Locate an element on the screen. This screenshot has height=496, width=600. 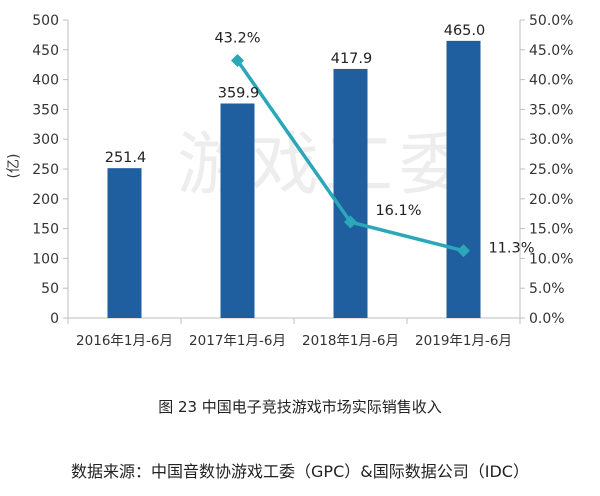
left-tick-label: 400 is located at coordinates (45, 81).